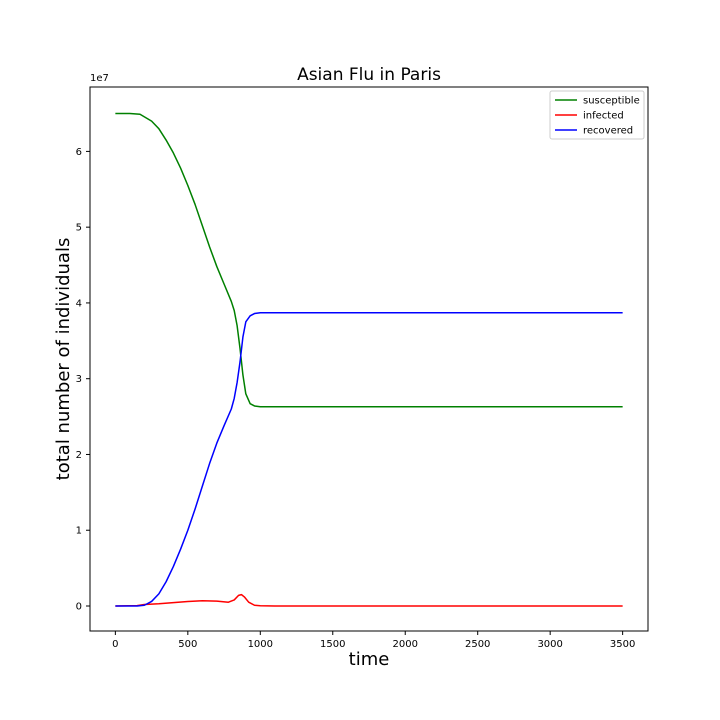 This screenshot has height=720, width=720. I want to click on x-axis: 0 500 1000 1500 2000 2500 3000 3500, so click(373, 640).